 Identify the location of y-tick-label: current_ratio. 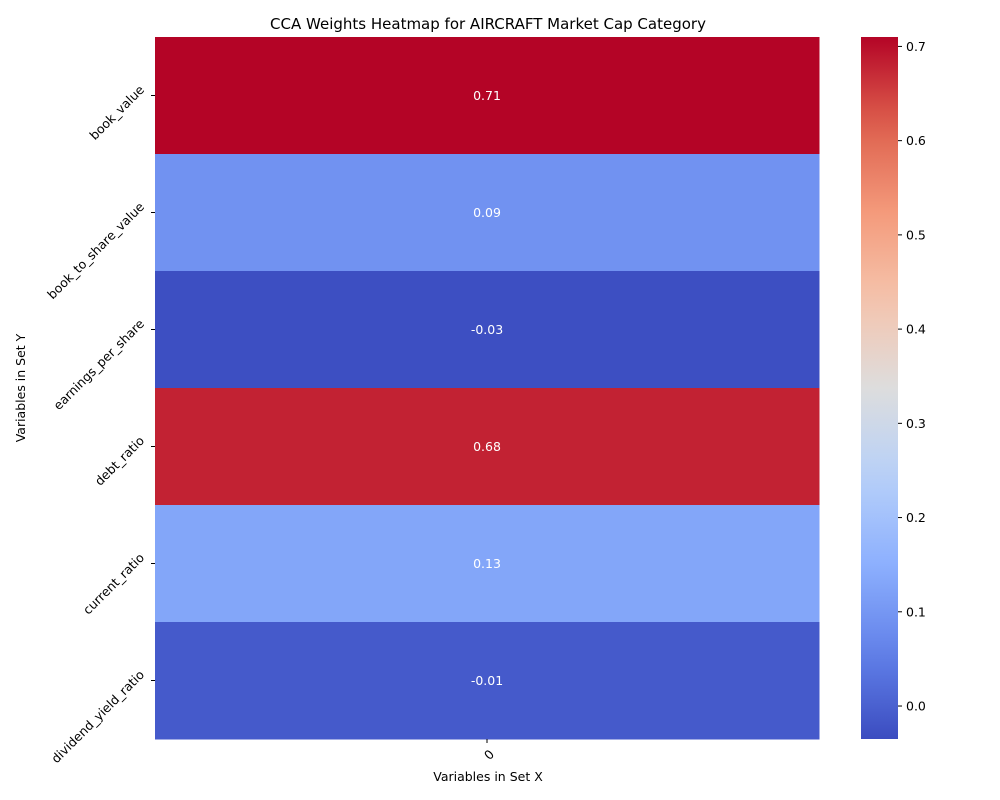
(113, 583).